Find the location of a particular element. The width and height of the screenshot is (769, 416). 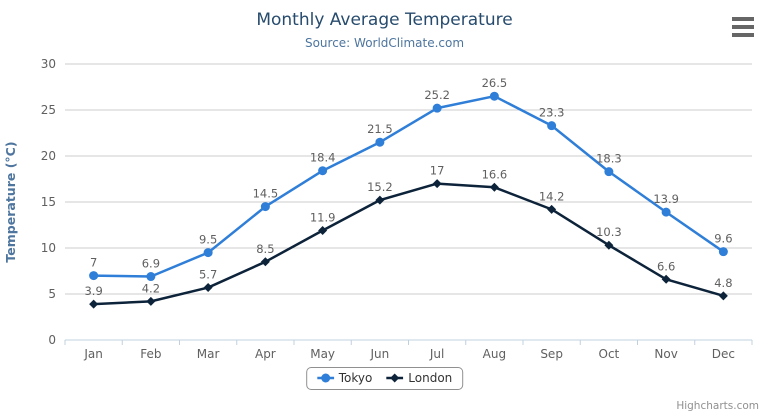

data-label: 18.3 is located at coordinates (609, 159).